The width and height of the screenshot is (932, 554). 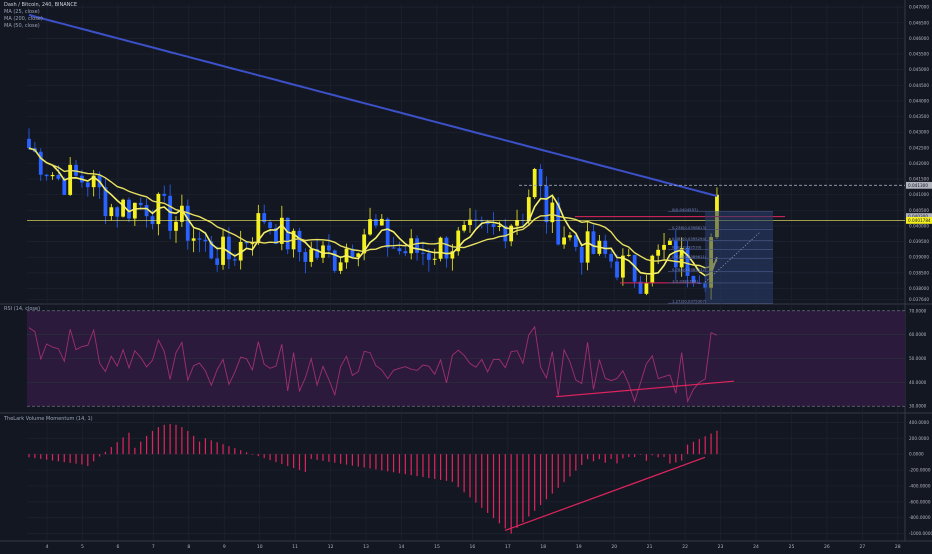 I want to click on price-tick-label: 0.039500, so click(x=919, y=241).